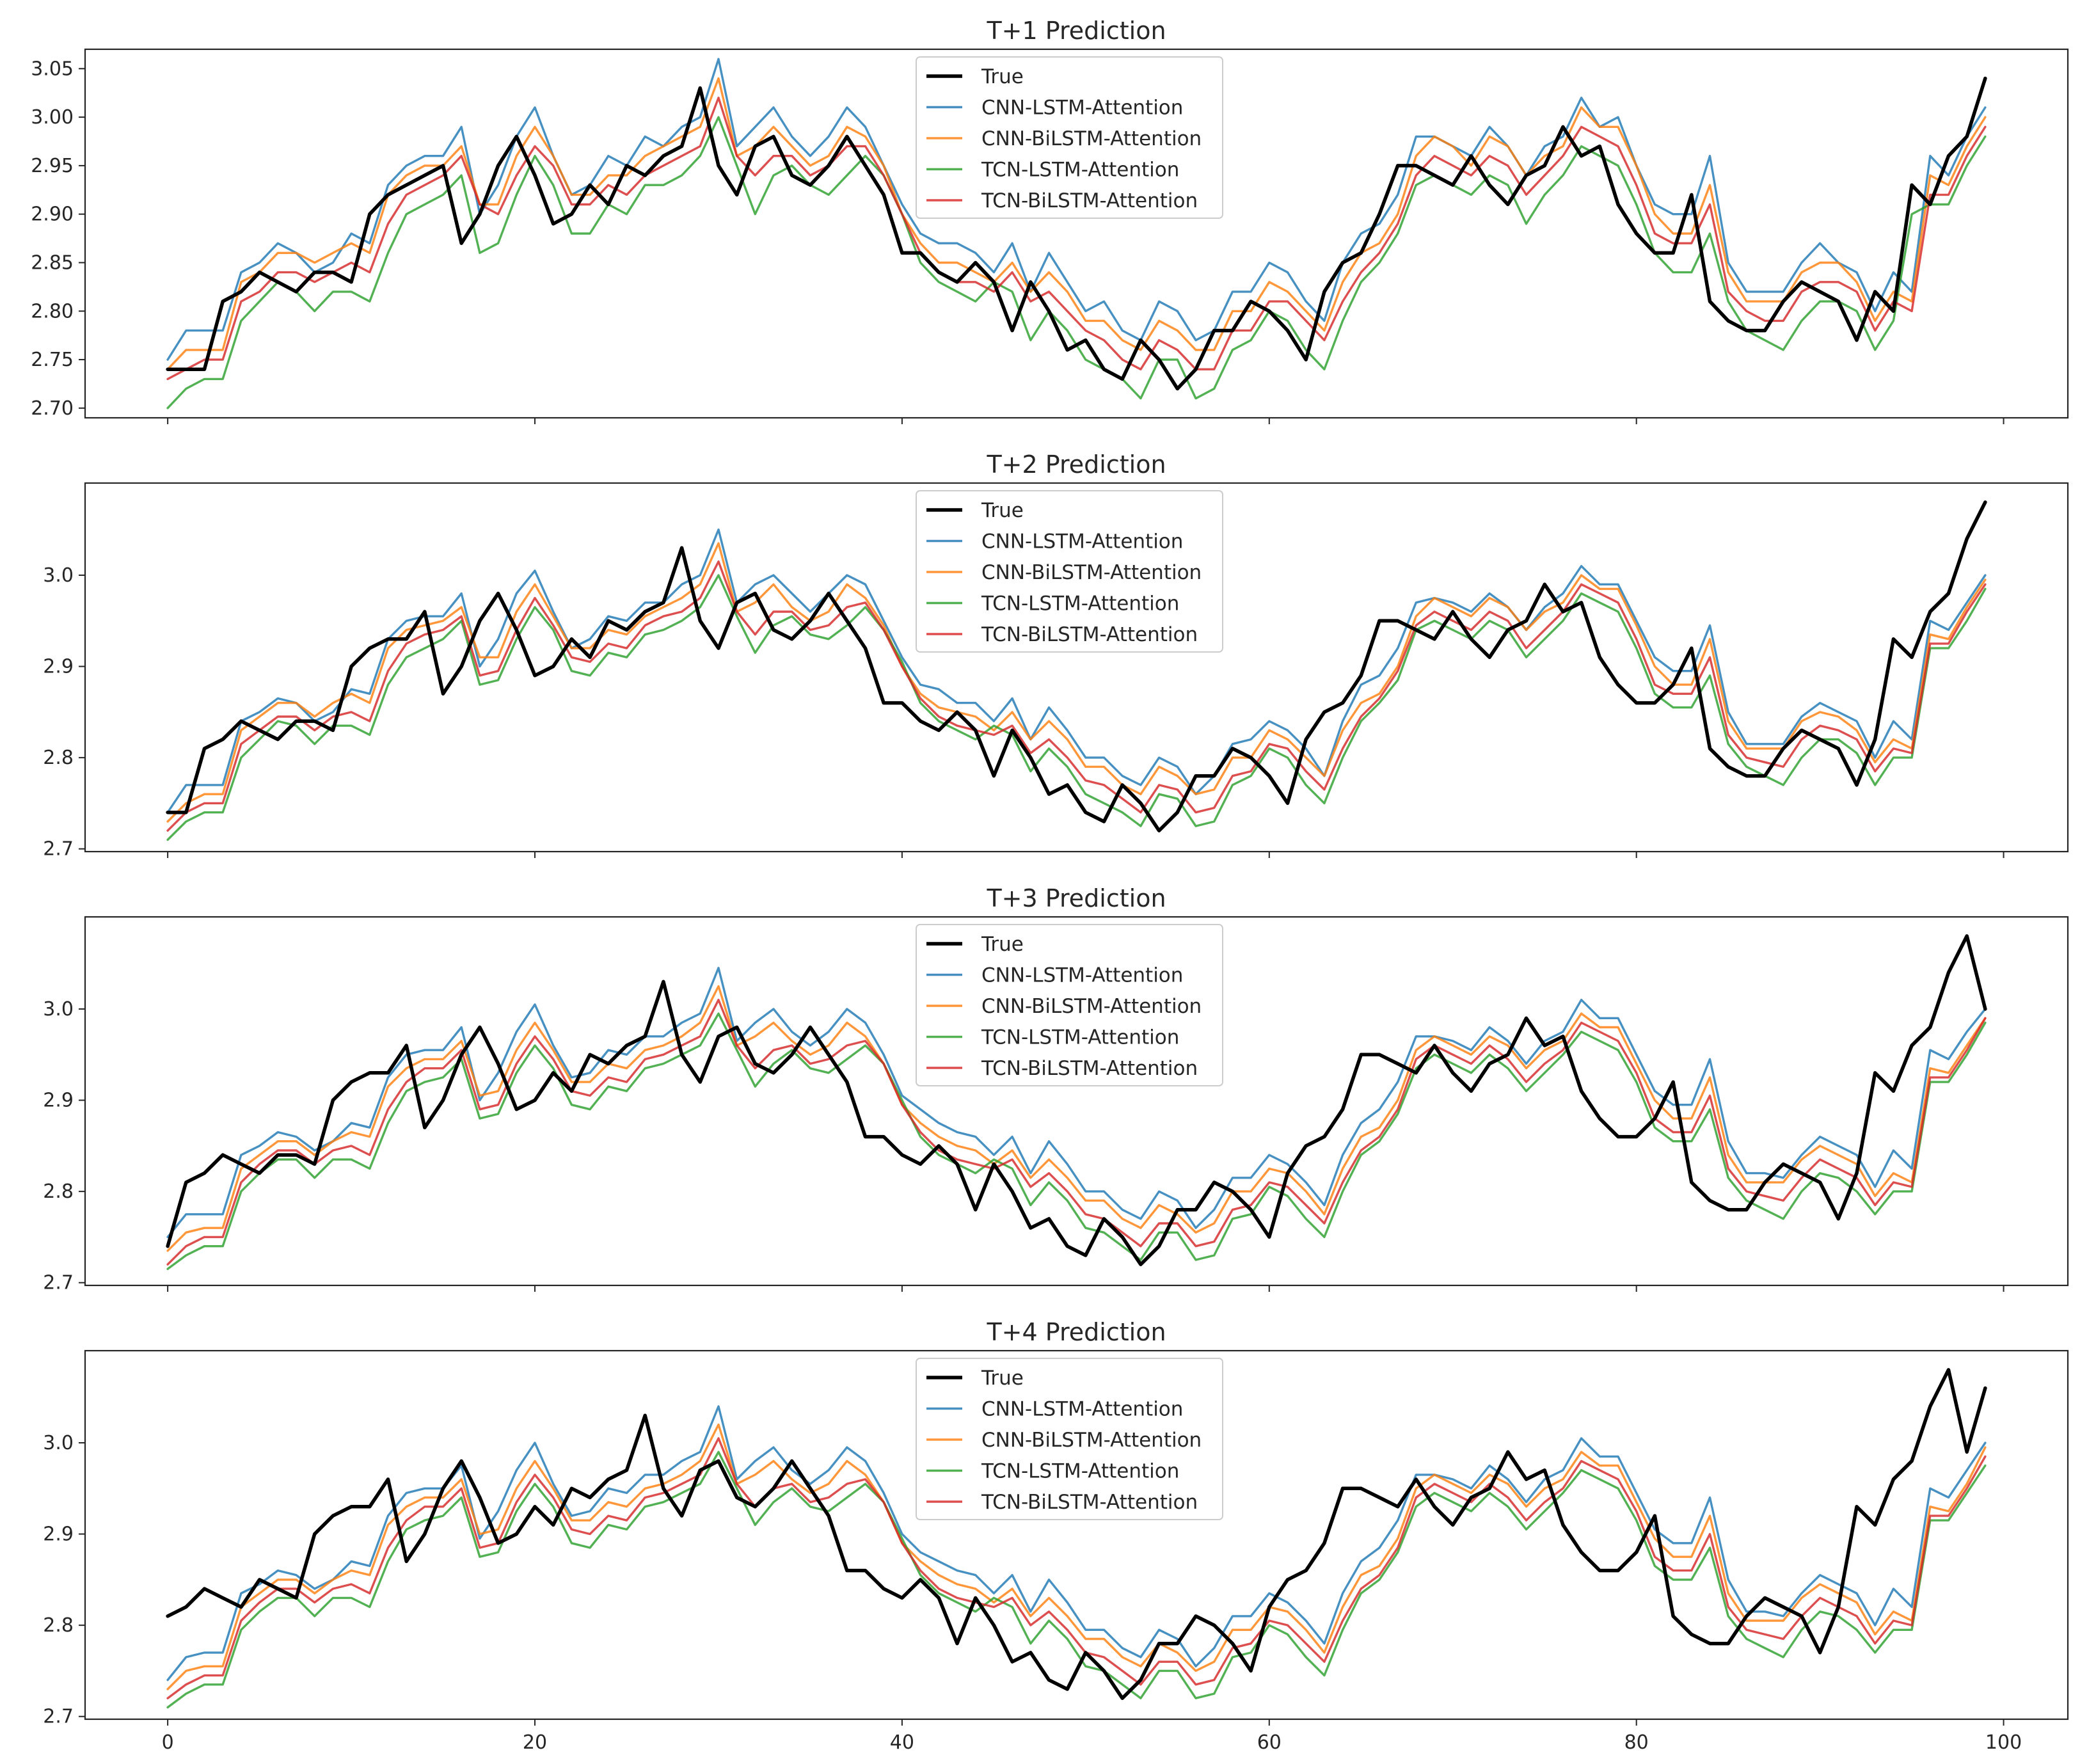 This screenshot has height=1764, width=2080. Describe the element at coordinates (52, 360) in the screenshot. I see `y-tick-label: 2.75` at that location.